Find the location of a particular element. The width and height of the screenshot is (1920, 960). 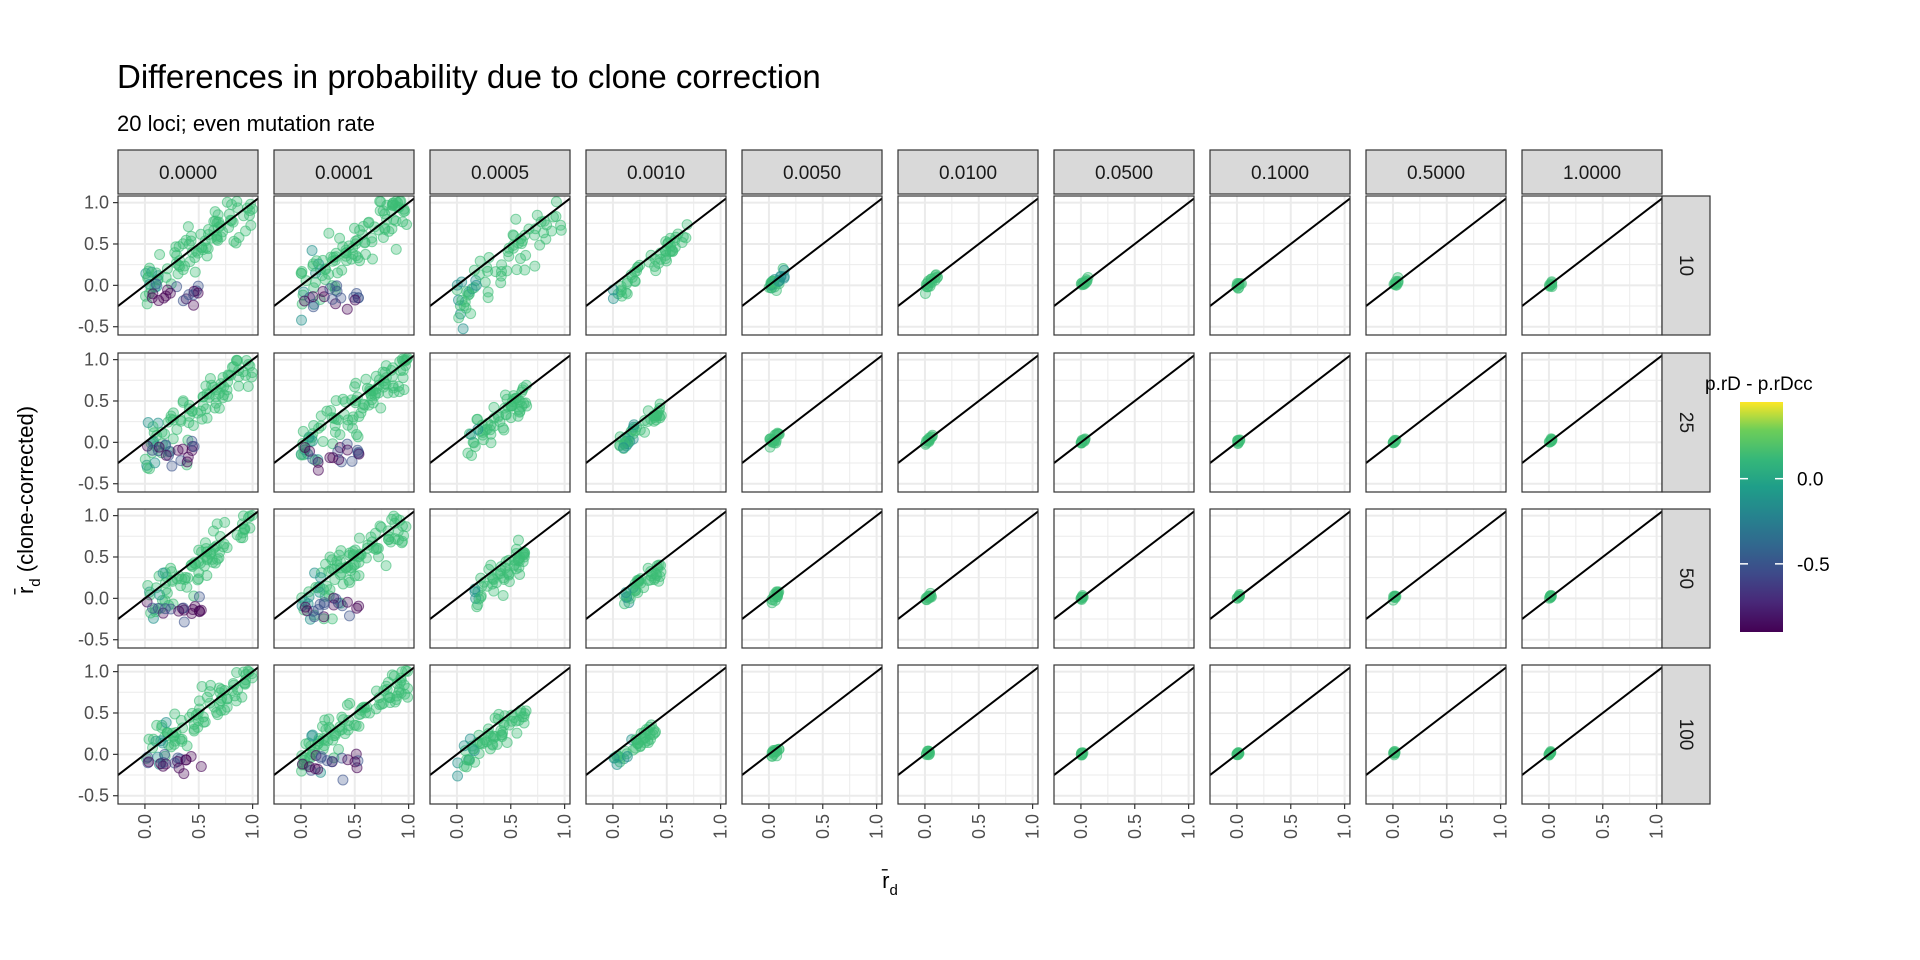

column-strip-label: 0.0010 is located at coordinates (656, 173).